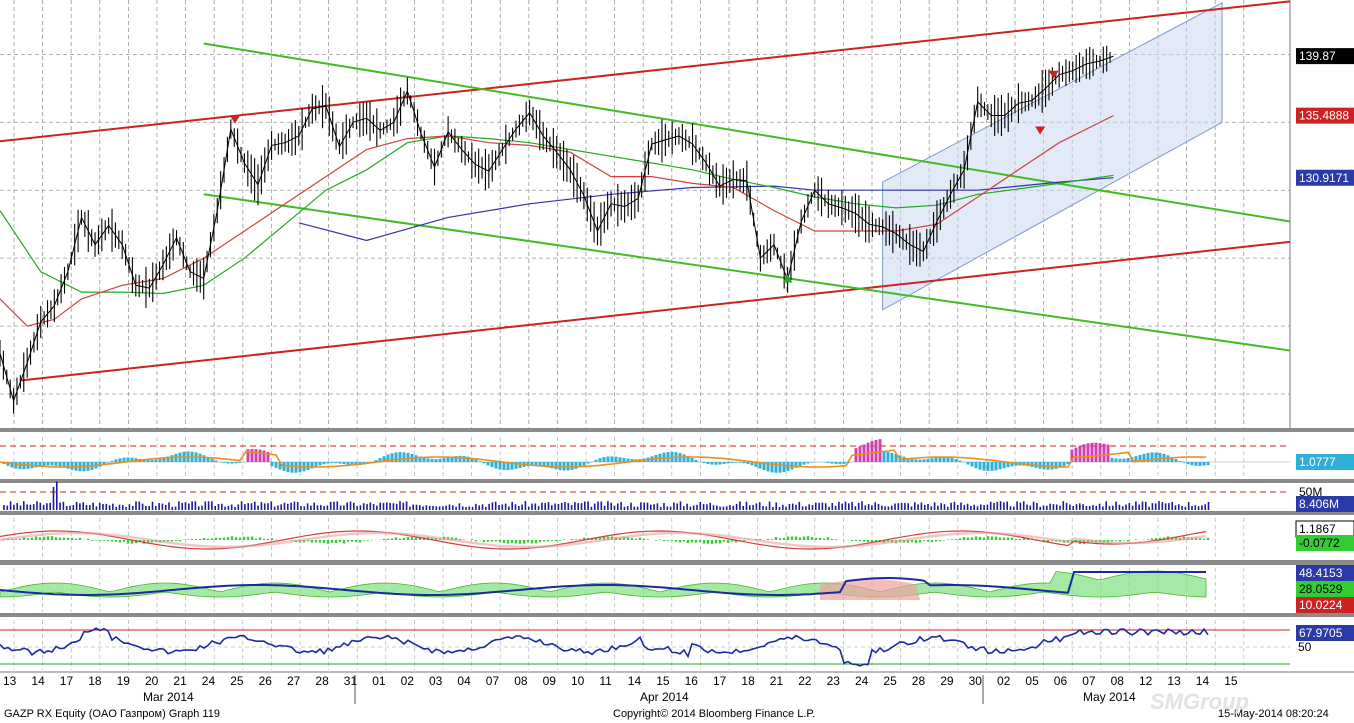 This screenshot has height=723, width=1354. Describe the element at coordinates (1317, 462) in the screenshot. I see `value-label: 1.0777` at that location.